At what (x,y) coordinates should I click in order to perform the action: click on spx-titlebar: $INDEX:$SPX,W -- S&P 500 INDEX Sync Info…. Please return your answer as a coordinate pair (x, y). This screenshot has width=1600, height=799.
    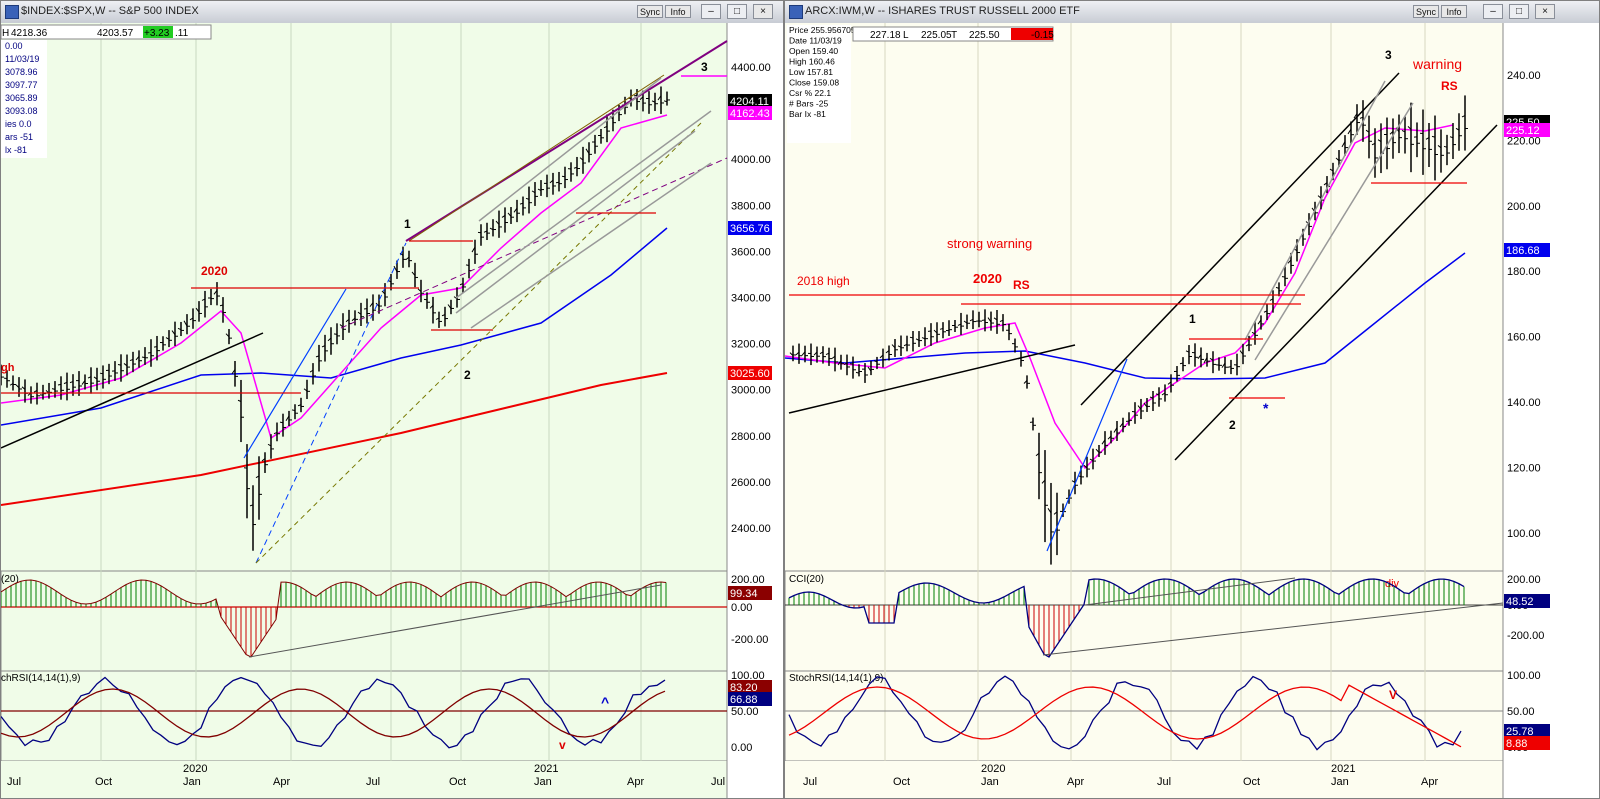
    Looking at the image, I should click on (392, 12).